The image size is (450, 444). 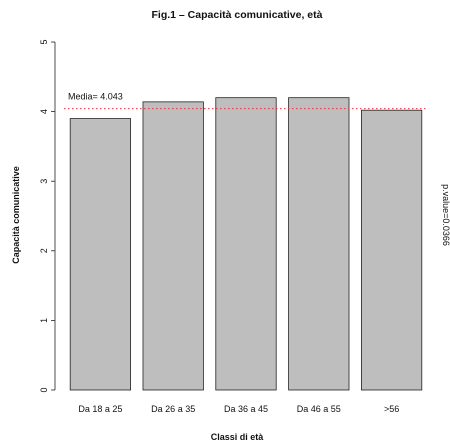 I want to click on x-tick-label: Da 46 a 55, so click(x=319, y=409).